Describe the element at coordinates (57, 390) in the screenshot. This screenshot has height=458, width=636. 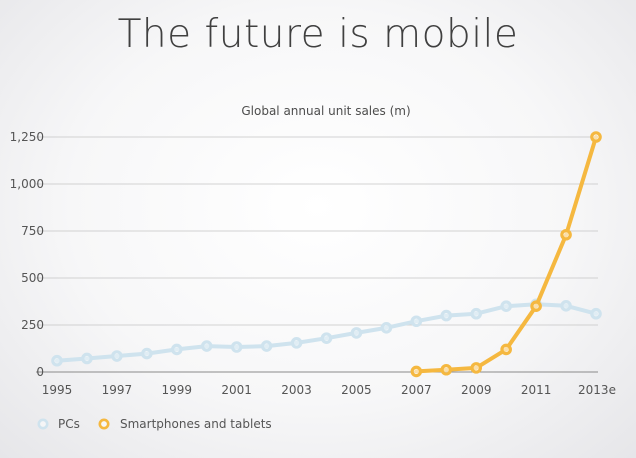
I see `x-tick-label: 1995` at that location.